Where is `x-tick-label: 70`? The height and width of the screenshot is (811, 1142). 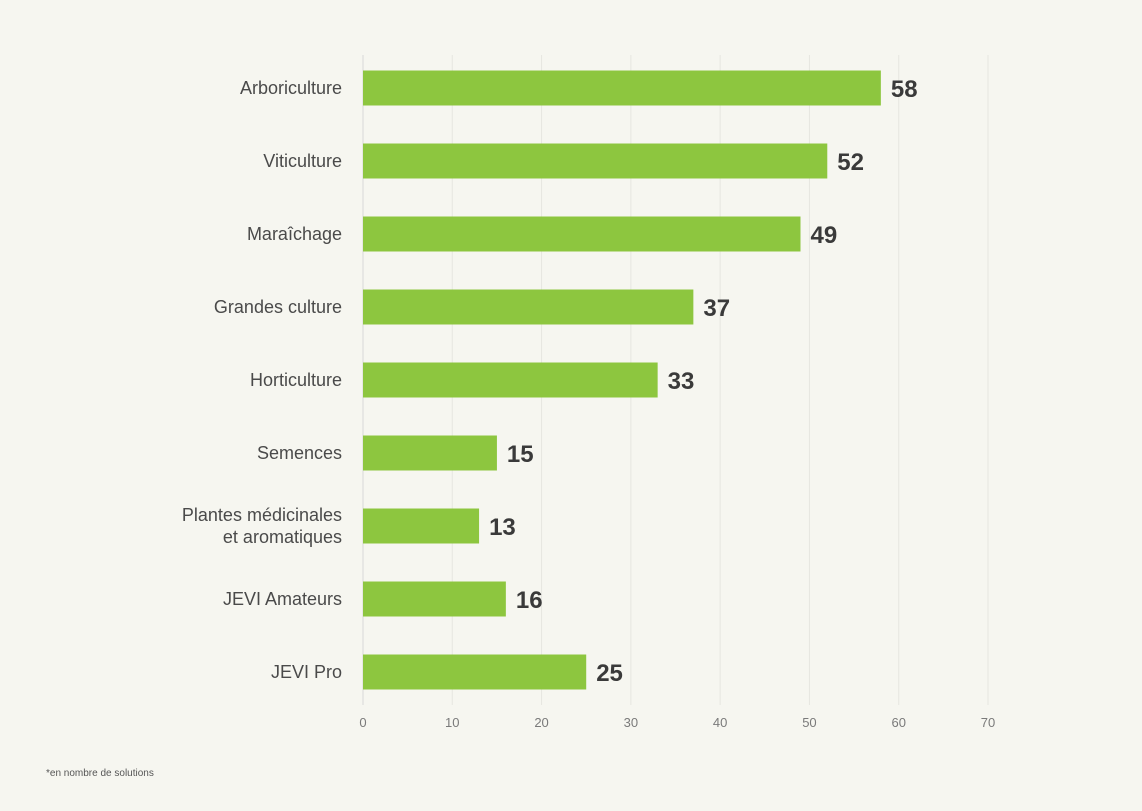
x-tick-label: 70 is located at coordinates (988, 722).